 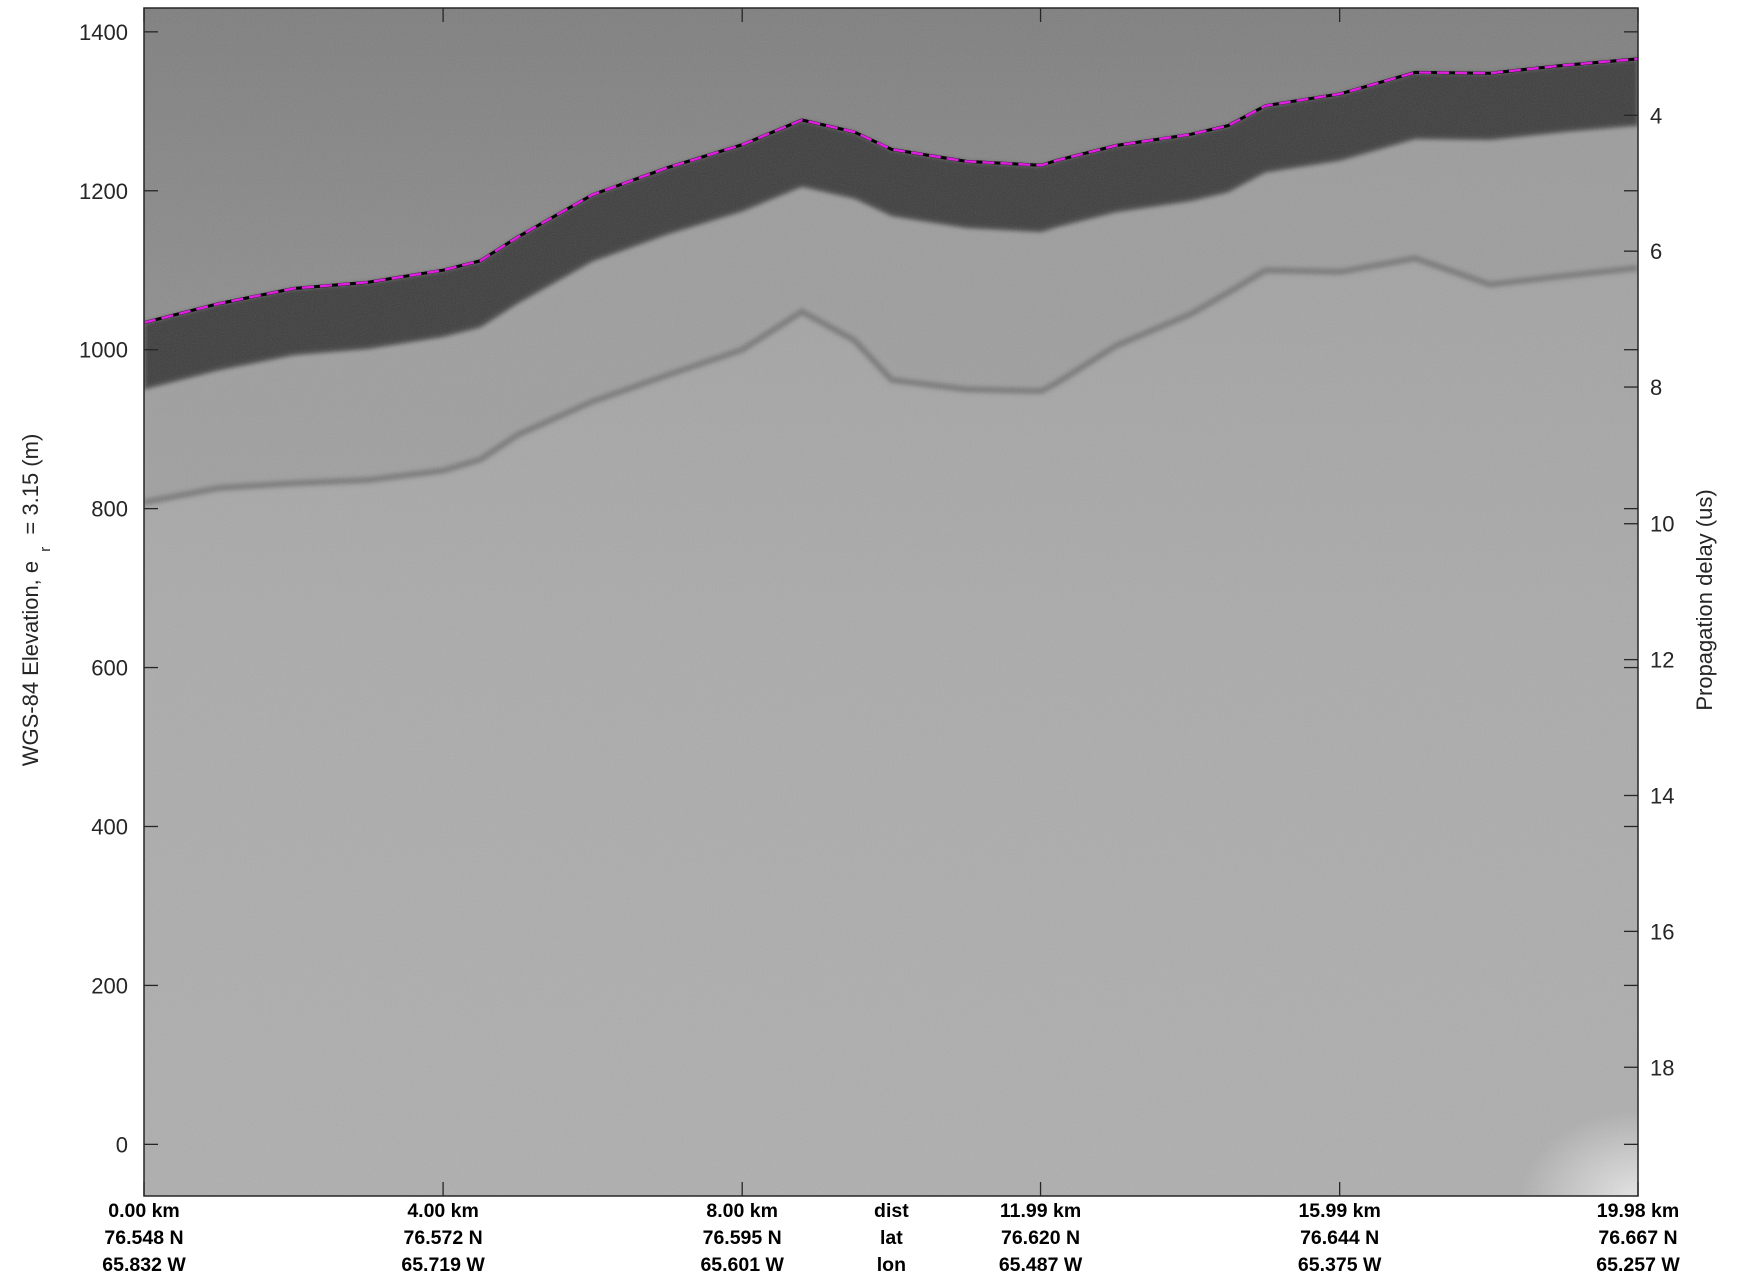 I want to click on left-y-axis-title-subscript: r, so click(x=45, y=549).